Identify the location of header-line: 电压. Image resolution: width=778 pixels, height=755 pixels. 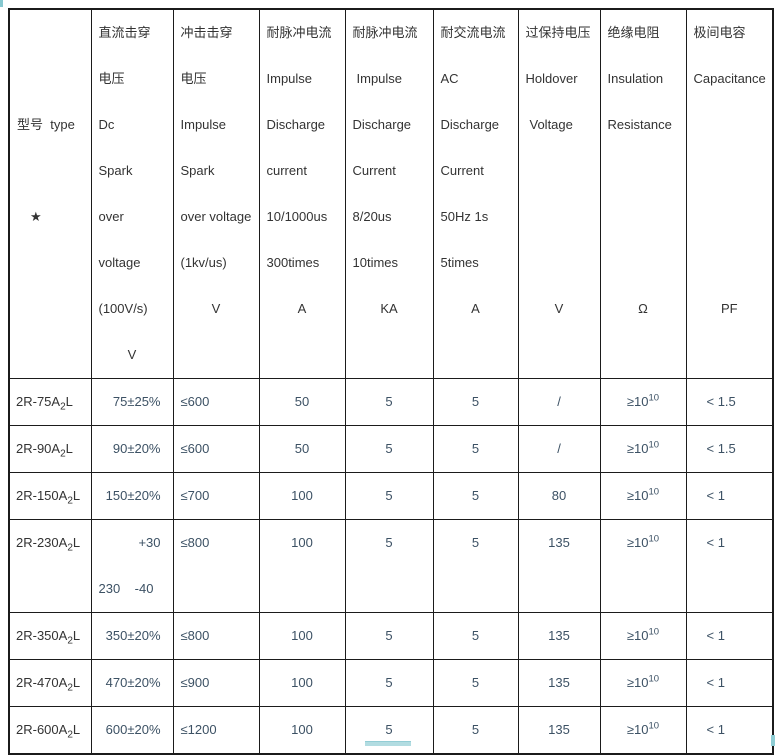
(111, 78).